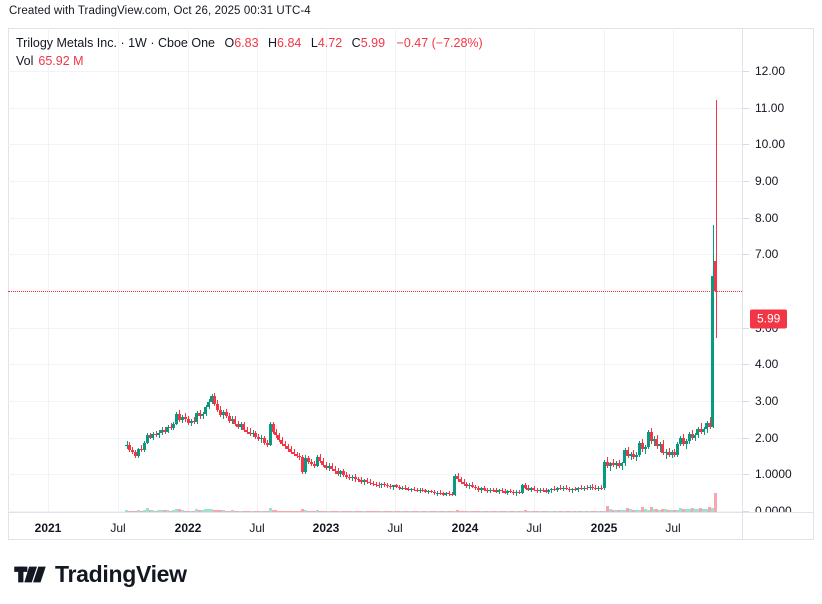  What do you see at coordinates (100, 574) in the screenshot?
I see `tradingview-footer: TradingView` at bounding box center [100, 574].